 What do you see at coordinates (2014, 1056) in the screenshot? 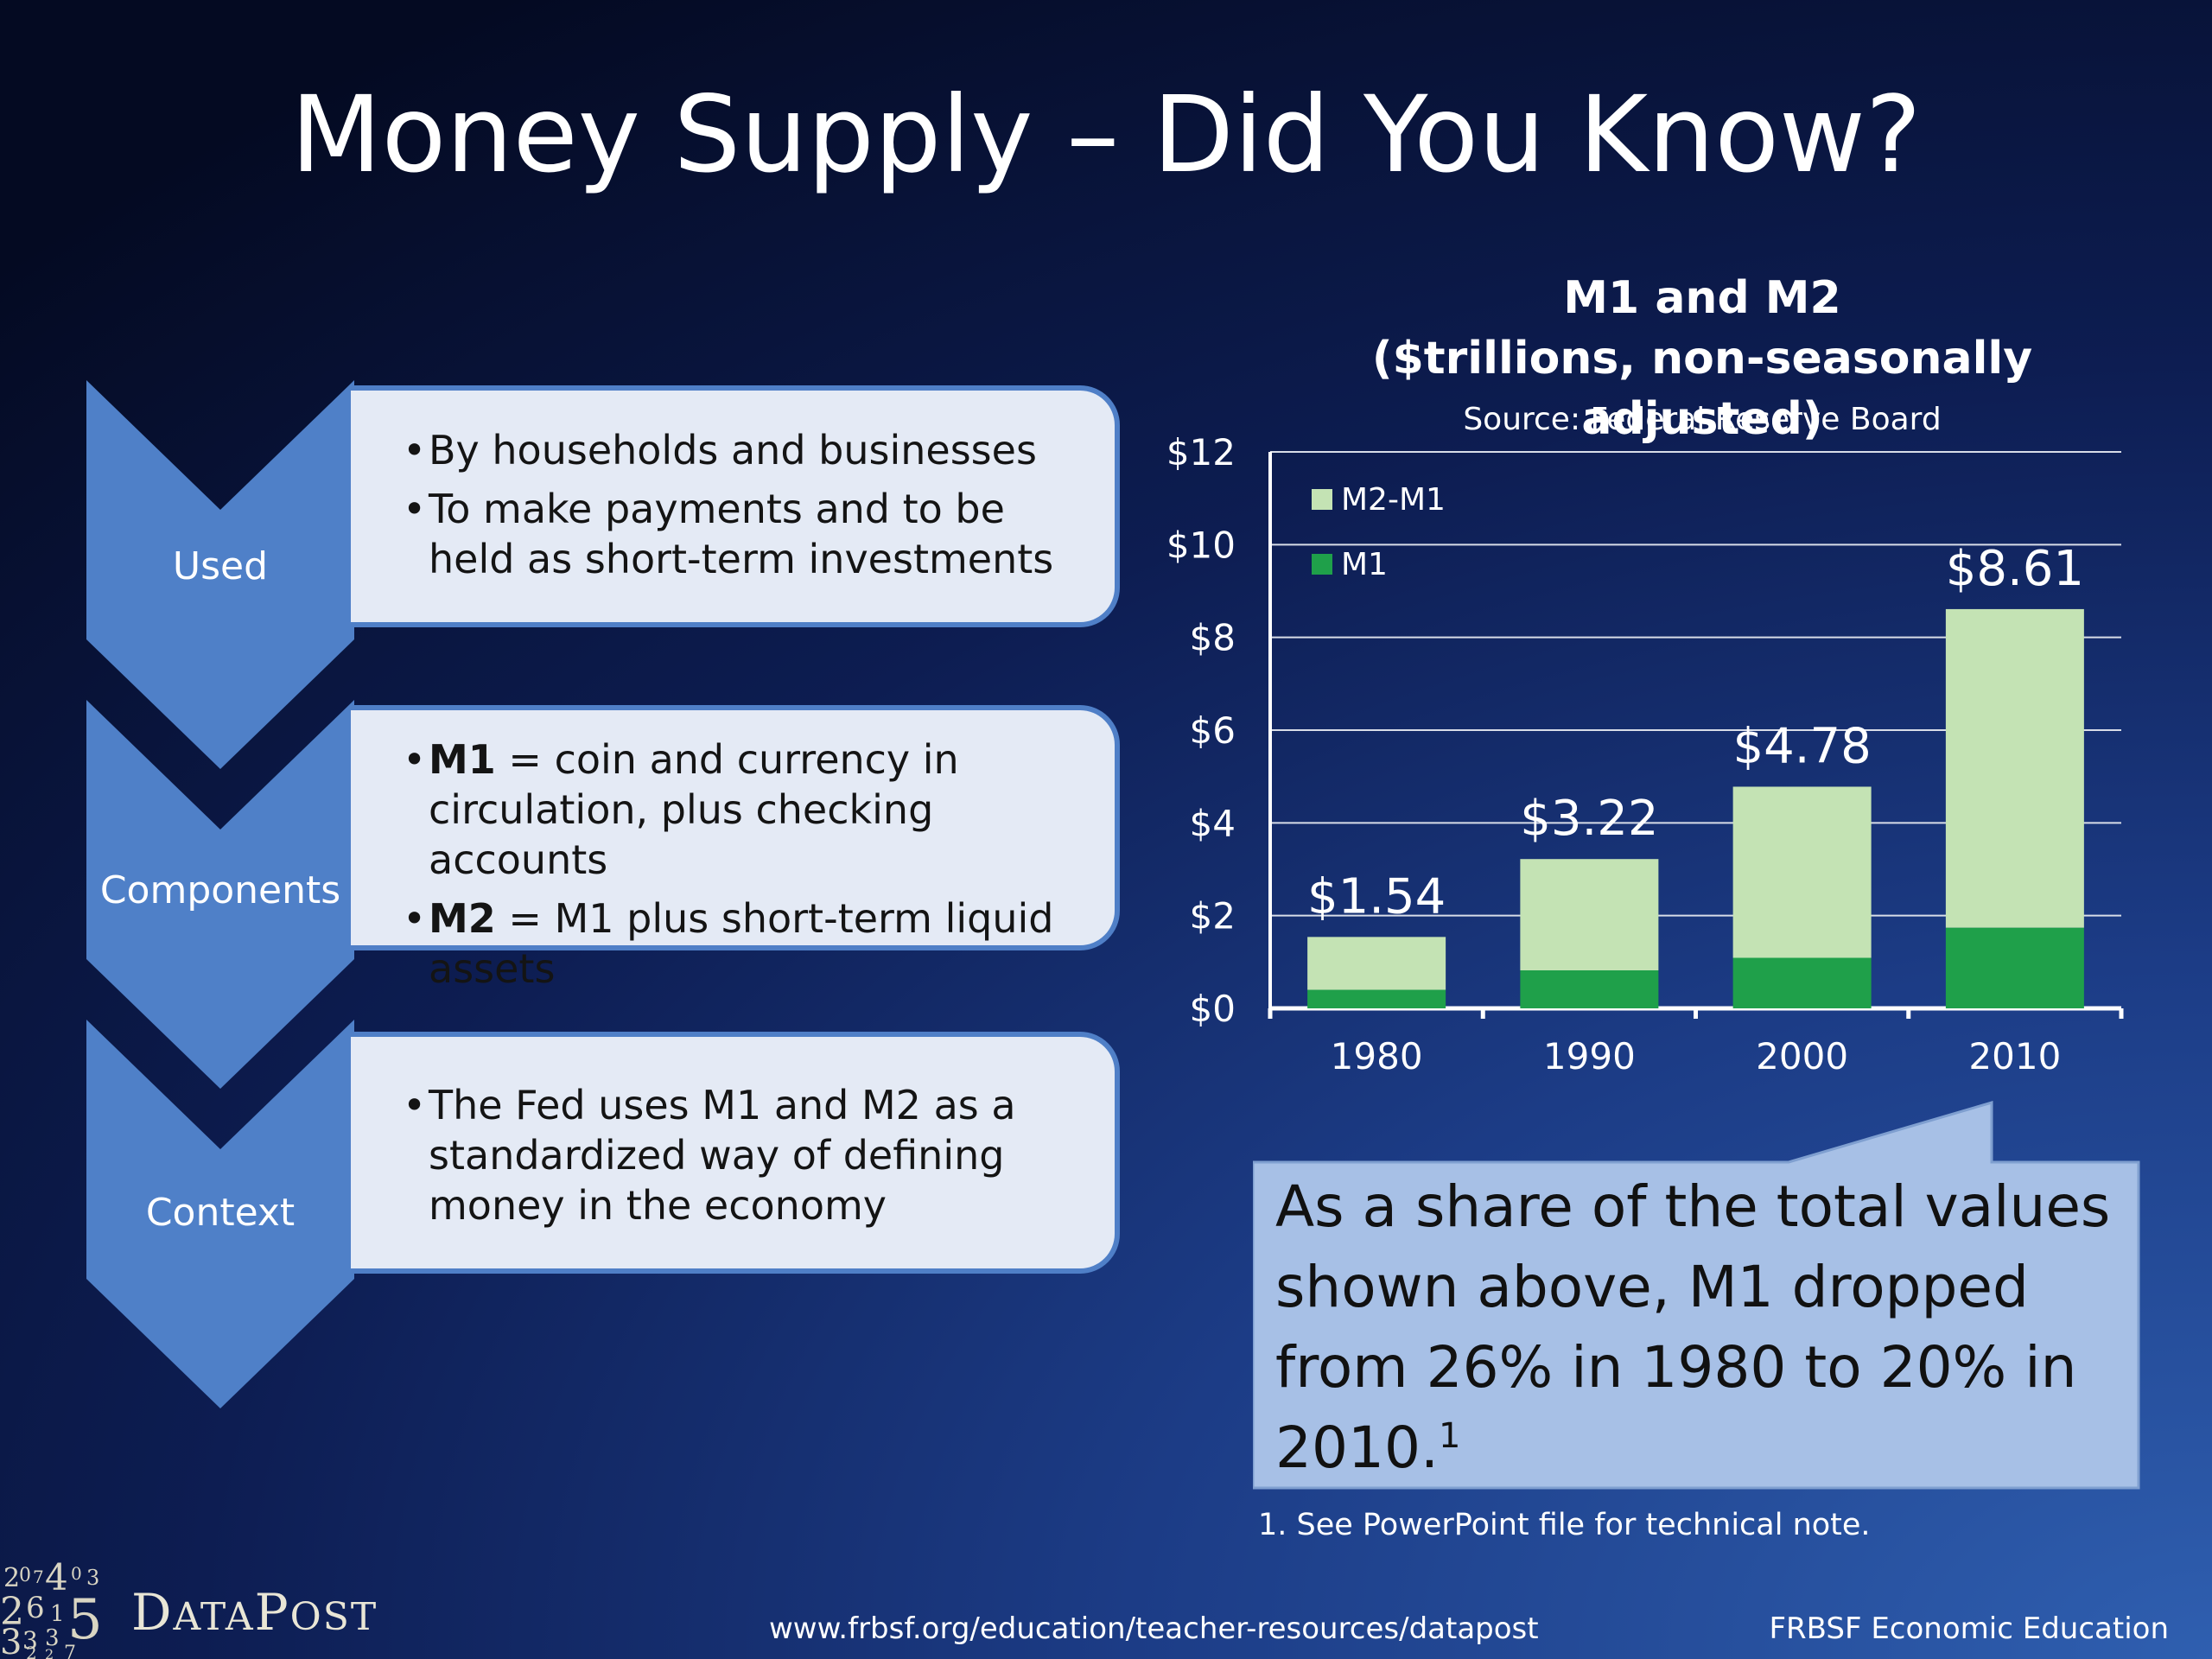
I see `x-tick-label: 2010` at bounding box center [2014, 1056].